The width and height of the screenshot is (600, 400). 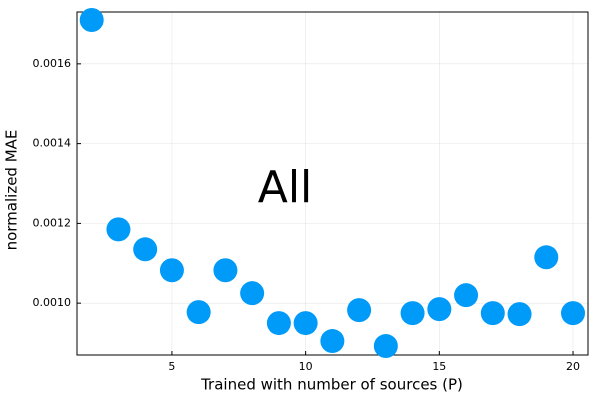 What do you see at coordinates (439, 366) in the screenshot?
I see `x-tick-label: 15` at bounding box center [439, 366].